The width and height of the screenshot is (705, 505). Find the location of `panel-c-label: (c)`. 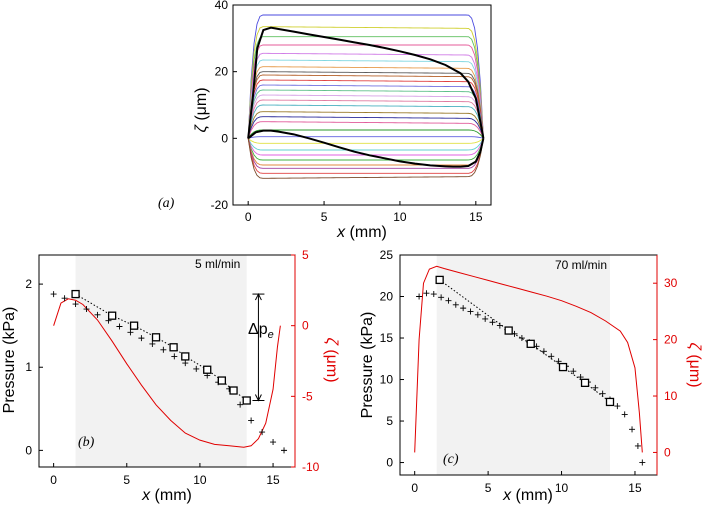

panel-c-label: (c) is located at coordinates (451, 459).